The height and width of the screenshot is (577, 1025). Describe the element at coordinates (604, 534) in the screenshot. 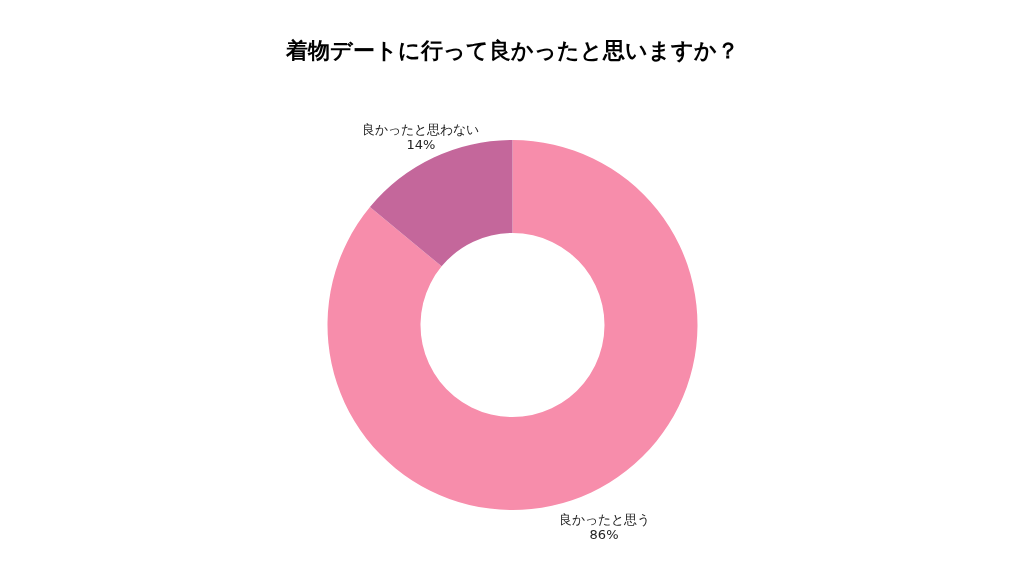

I see `data-label: 86%` at that location.